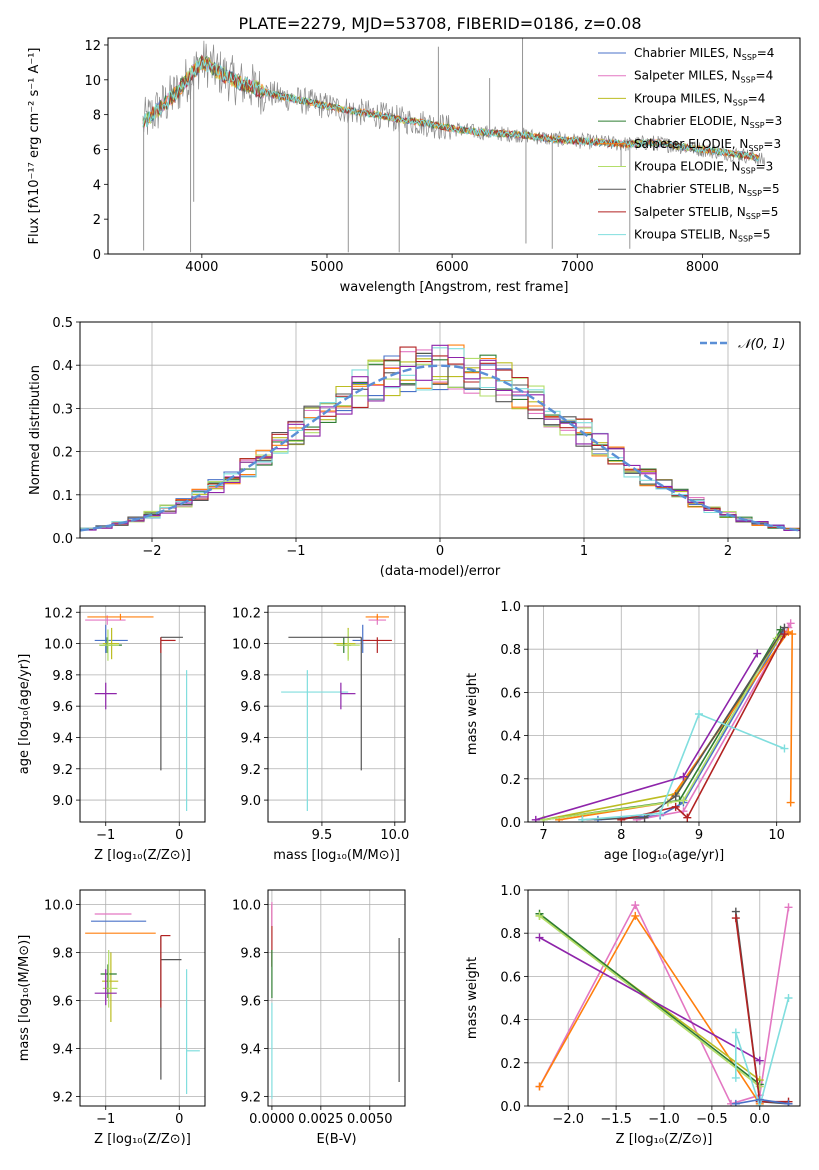 The width and height of the screenshot is (819, 1170). I want to click on x-tick-label: 0.0, so click(759, 1119).